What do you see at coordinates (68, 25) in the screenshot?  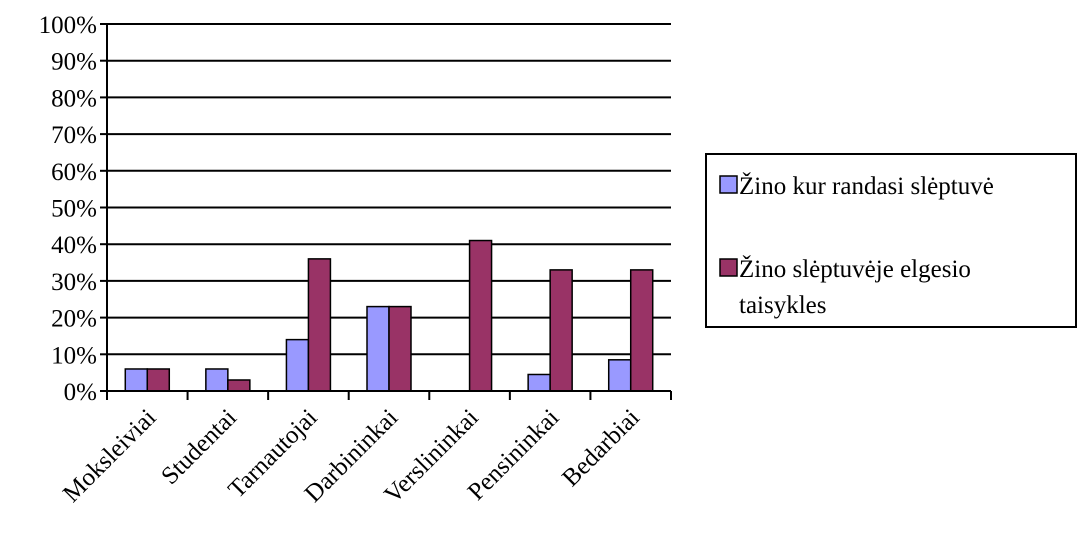 I see `y-tick-label: 100%` at bounding box center [68, 25].